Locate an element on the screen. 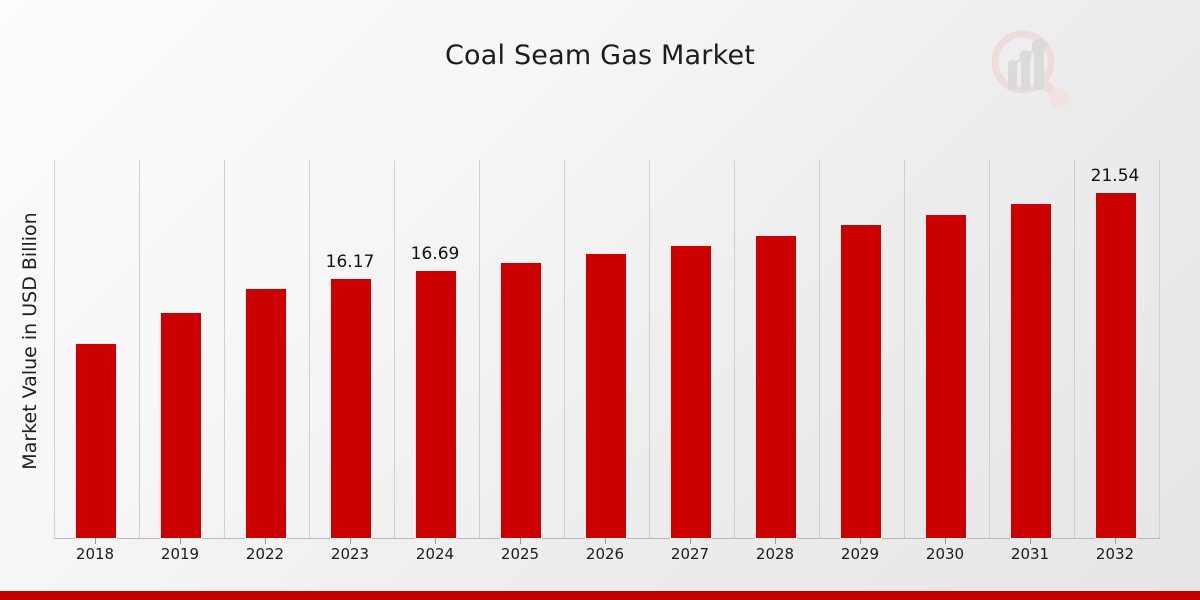 The height and width of the screenshot is (600, 1200). x-tick-label-2026: 2026 is located at coordinates (605, 554).